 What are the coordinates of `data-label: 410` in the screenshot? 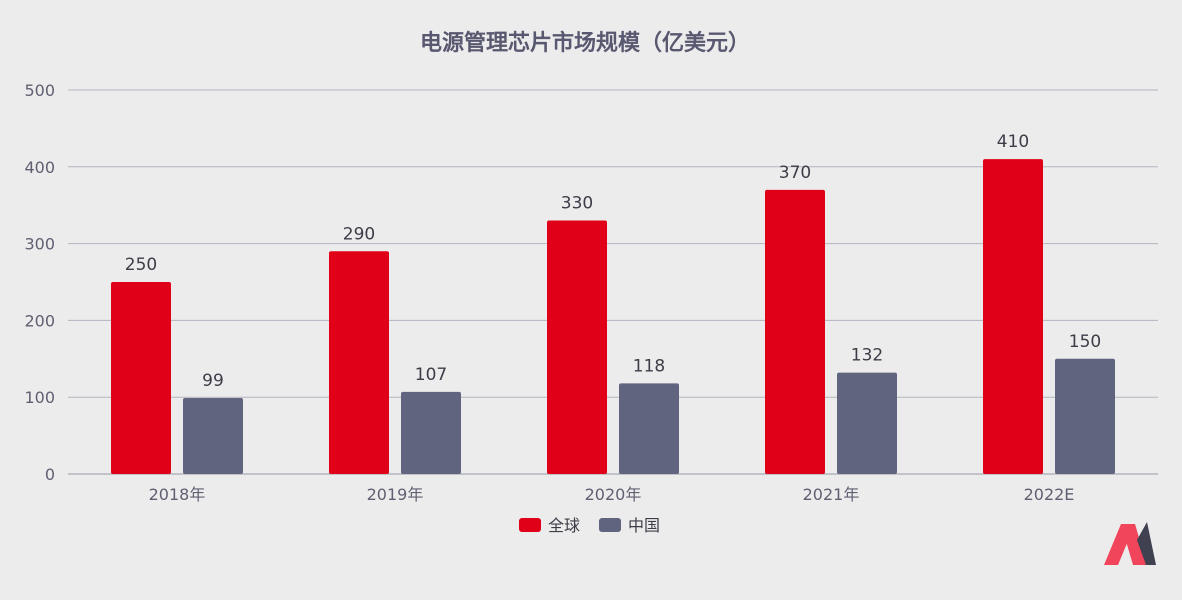 It's located at (1013, 142).